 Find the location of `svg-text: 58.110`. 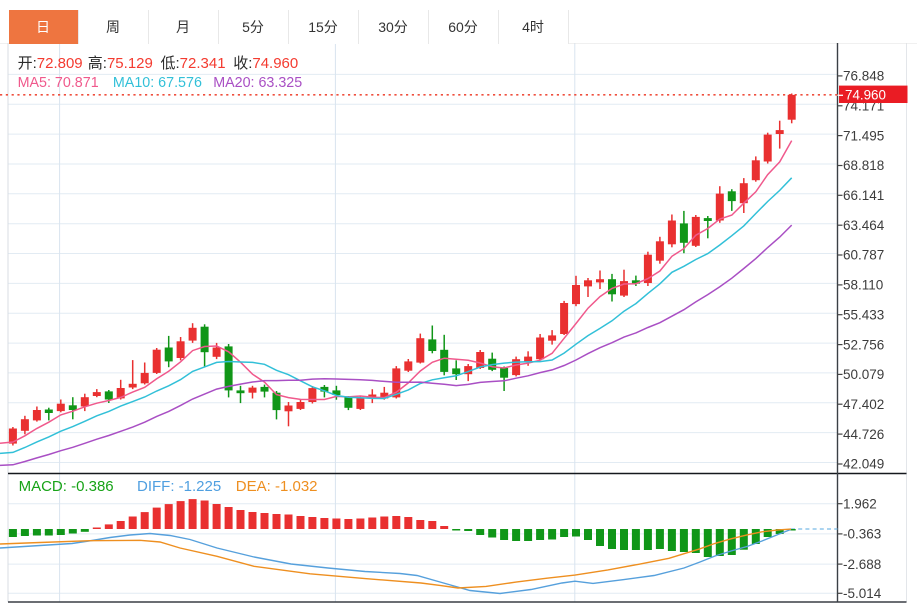

svg-text: 58.110 is located at coordinates (863, 285).